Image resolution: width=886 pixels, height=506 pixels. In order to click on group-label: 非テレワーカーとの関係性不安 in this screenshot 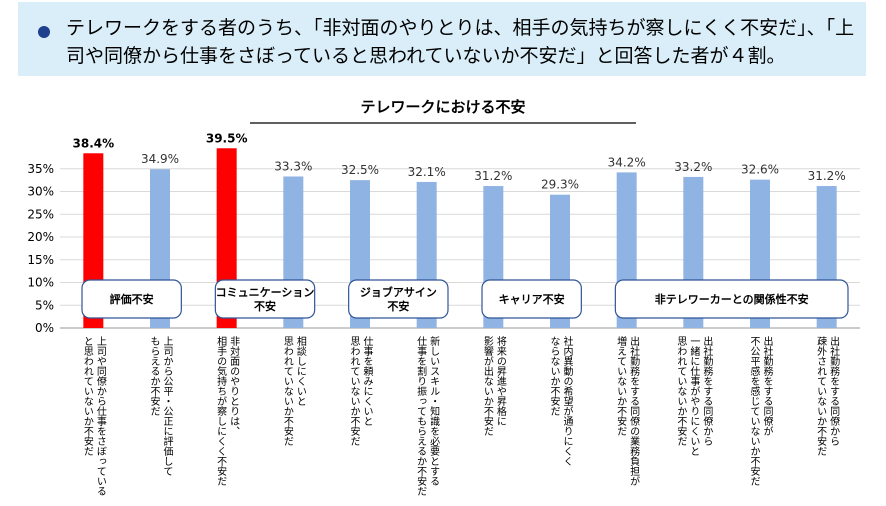, I will do `click(732, 299)`.